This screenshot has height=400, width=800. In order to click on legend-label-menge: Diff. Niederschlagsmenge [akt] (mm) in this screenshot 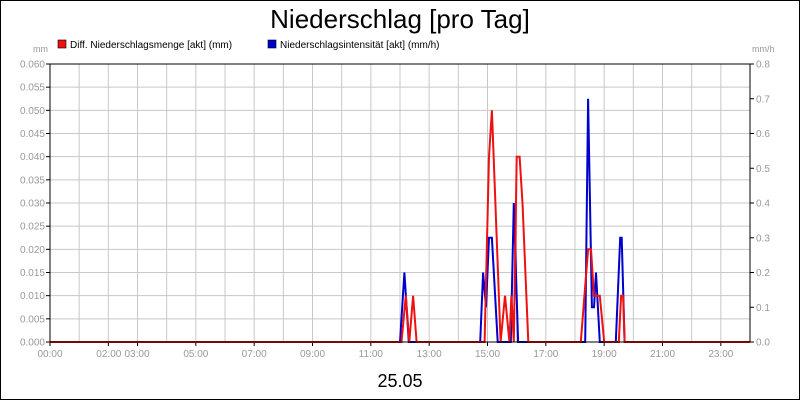, I will do `click(151, 45)`.